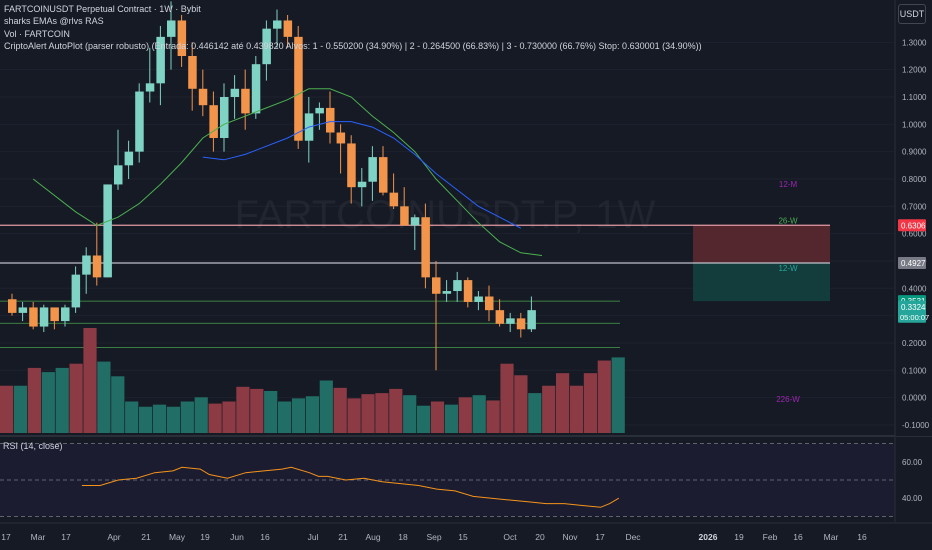 This screenshot has height=550, width=932. What do you see at coordinates (912, 14) in the screenshot?
I see `currency-button: USDT` at bounding box center [912, 14].